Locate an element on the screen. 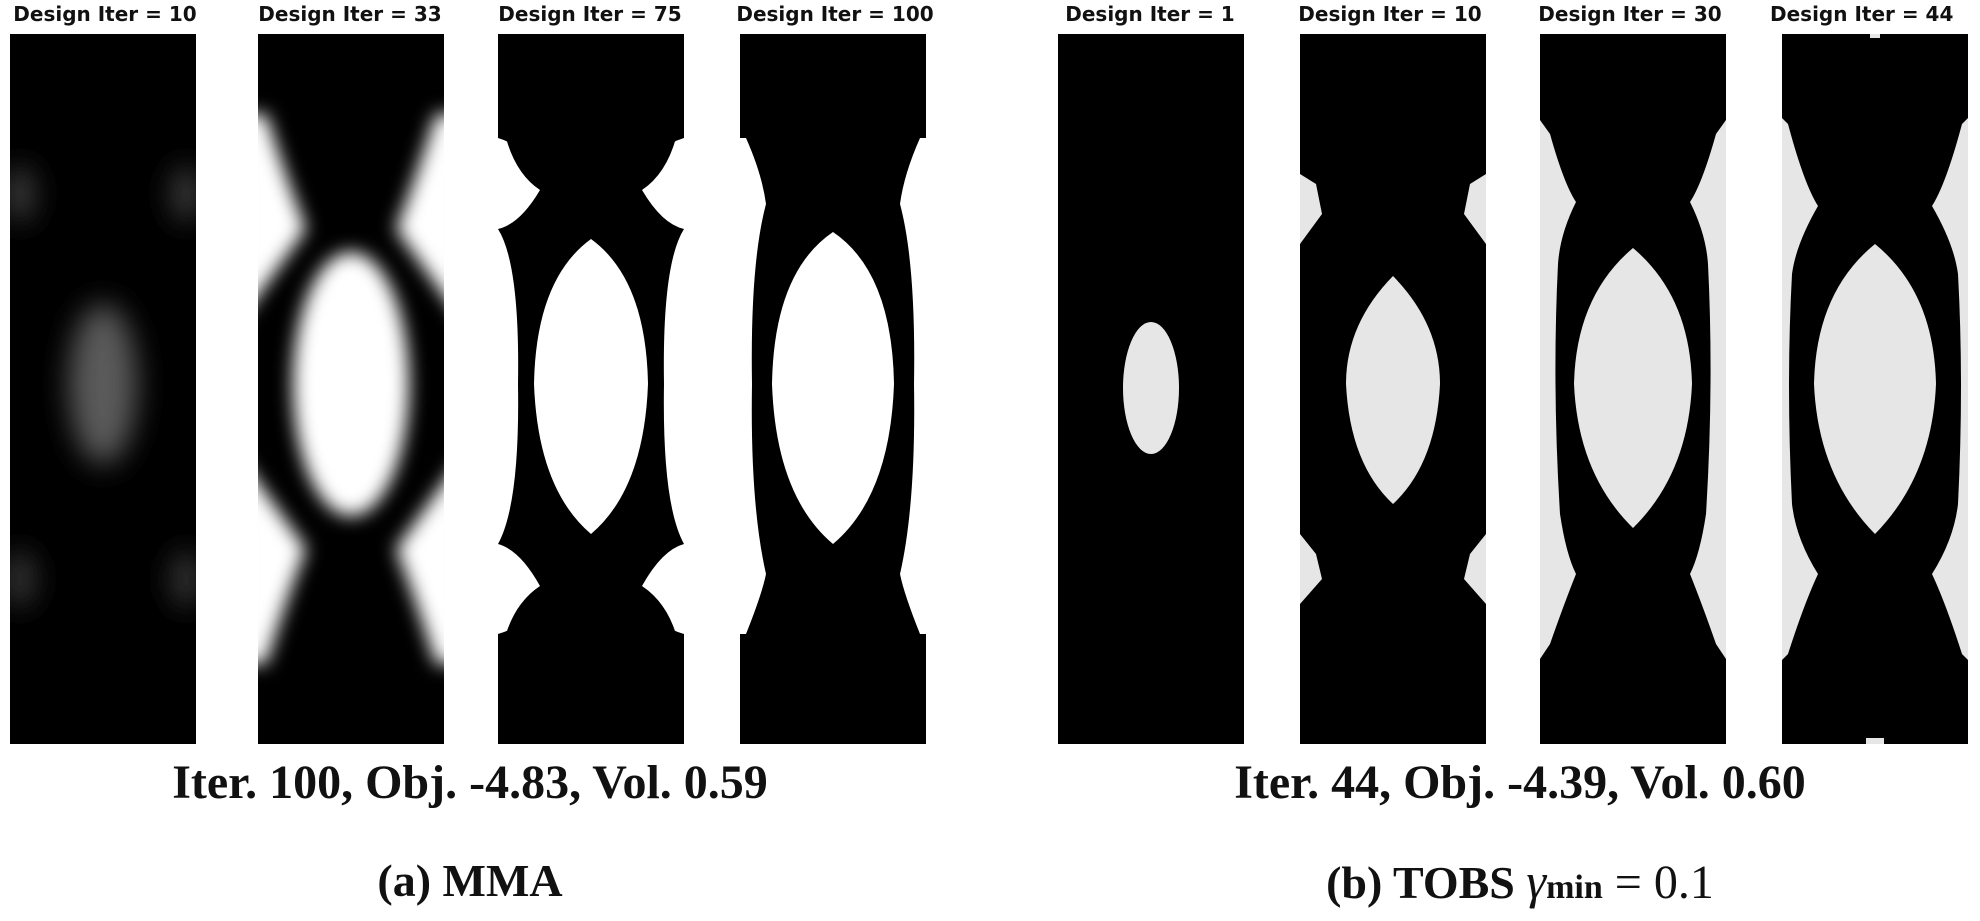 This screenshot has height=921, width=1980. gamma-subscript: min is located at coordinates (1574, 887).